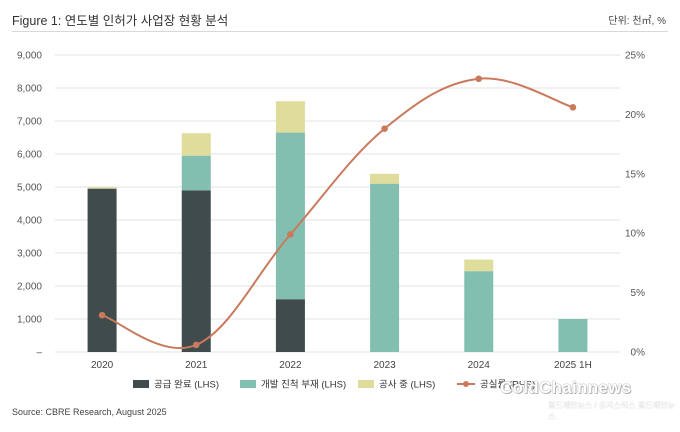 This screenshot has width=680, height=432. Describe the element at coordinates (507, 385) in the screenshot. I see `legend-label-3: 공실률 (RHS)` at that location.